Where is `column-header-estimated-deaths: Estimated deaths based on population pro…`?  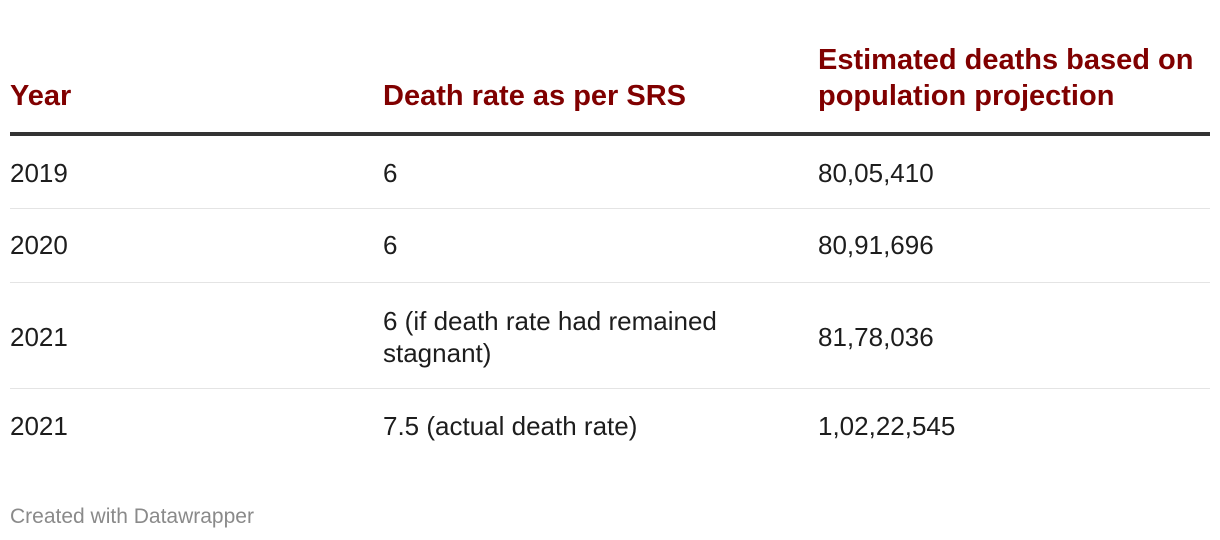 column-header-estimated-deaths: Estimated deaths based on population pro… is located at coordinates (1014, 89).